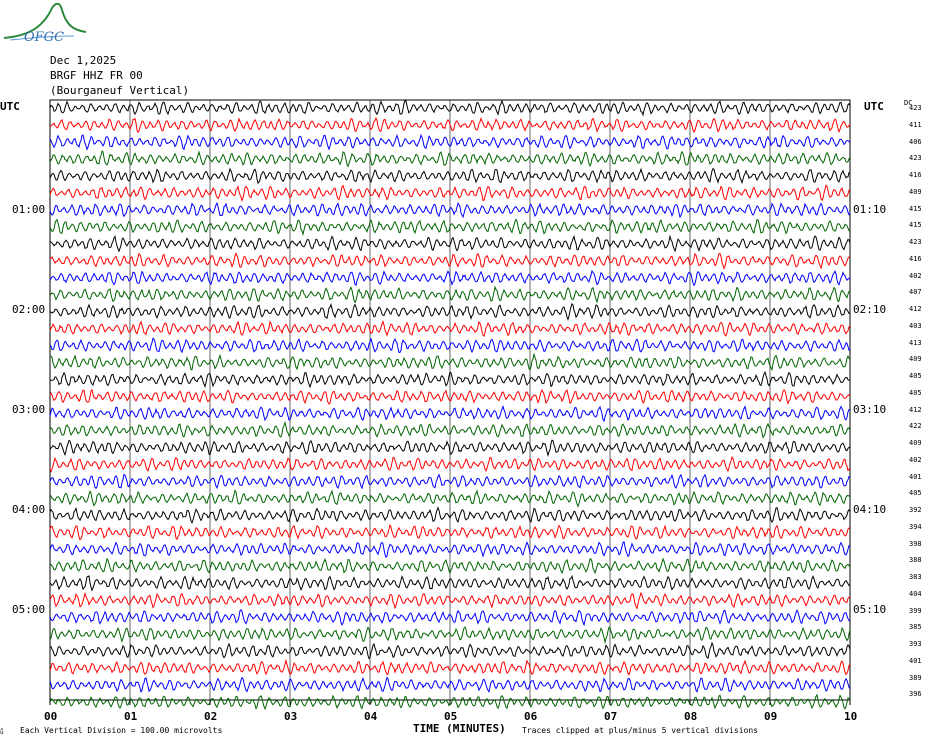 The image size is (930, 744). Describe the element at coordinates (44, 37) in the screenshot. I see `logo-text: OFGC` at that location.